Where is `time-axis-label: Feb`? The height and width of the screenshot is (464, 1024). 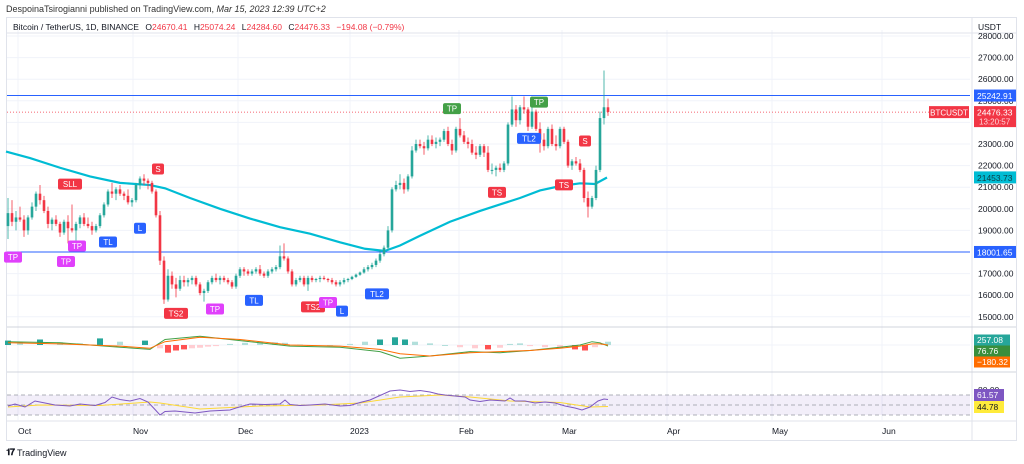
time-axis-label: Feb is located at coordinates (466, 431).